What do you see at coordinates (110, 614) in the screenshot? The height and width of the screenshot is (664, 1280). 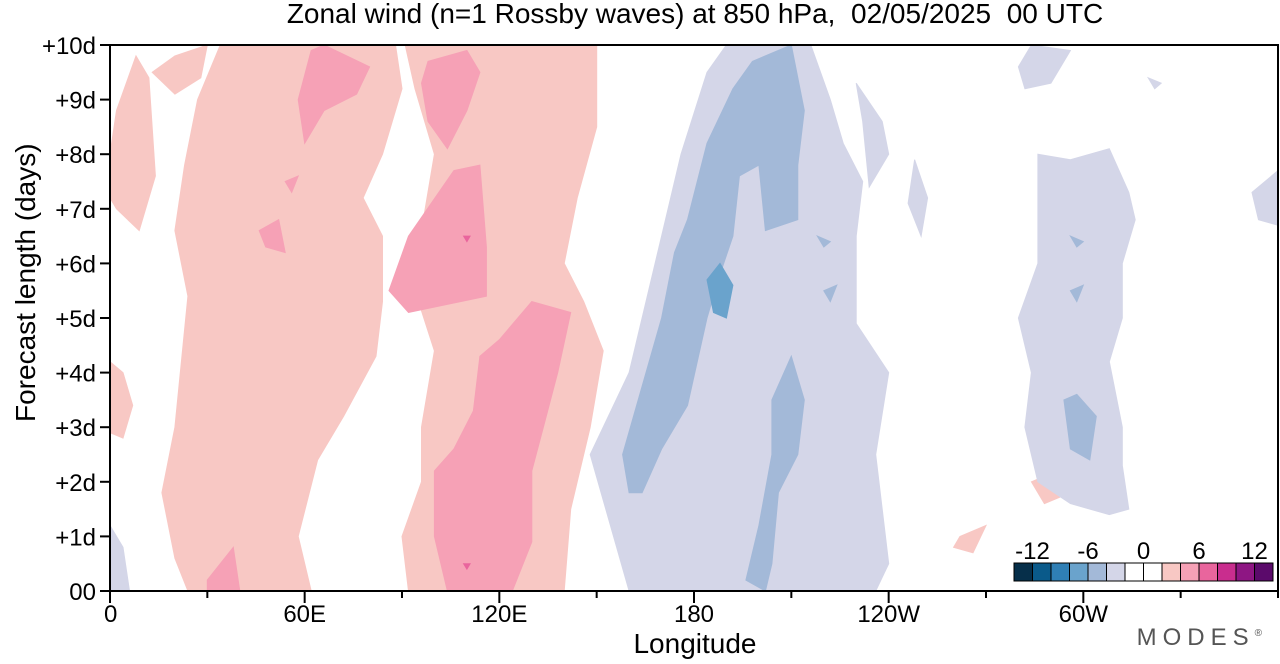 I see `x-tick-label: 0` at bounding box center [110, 614].